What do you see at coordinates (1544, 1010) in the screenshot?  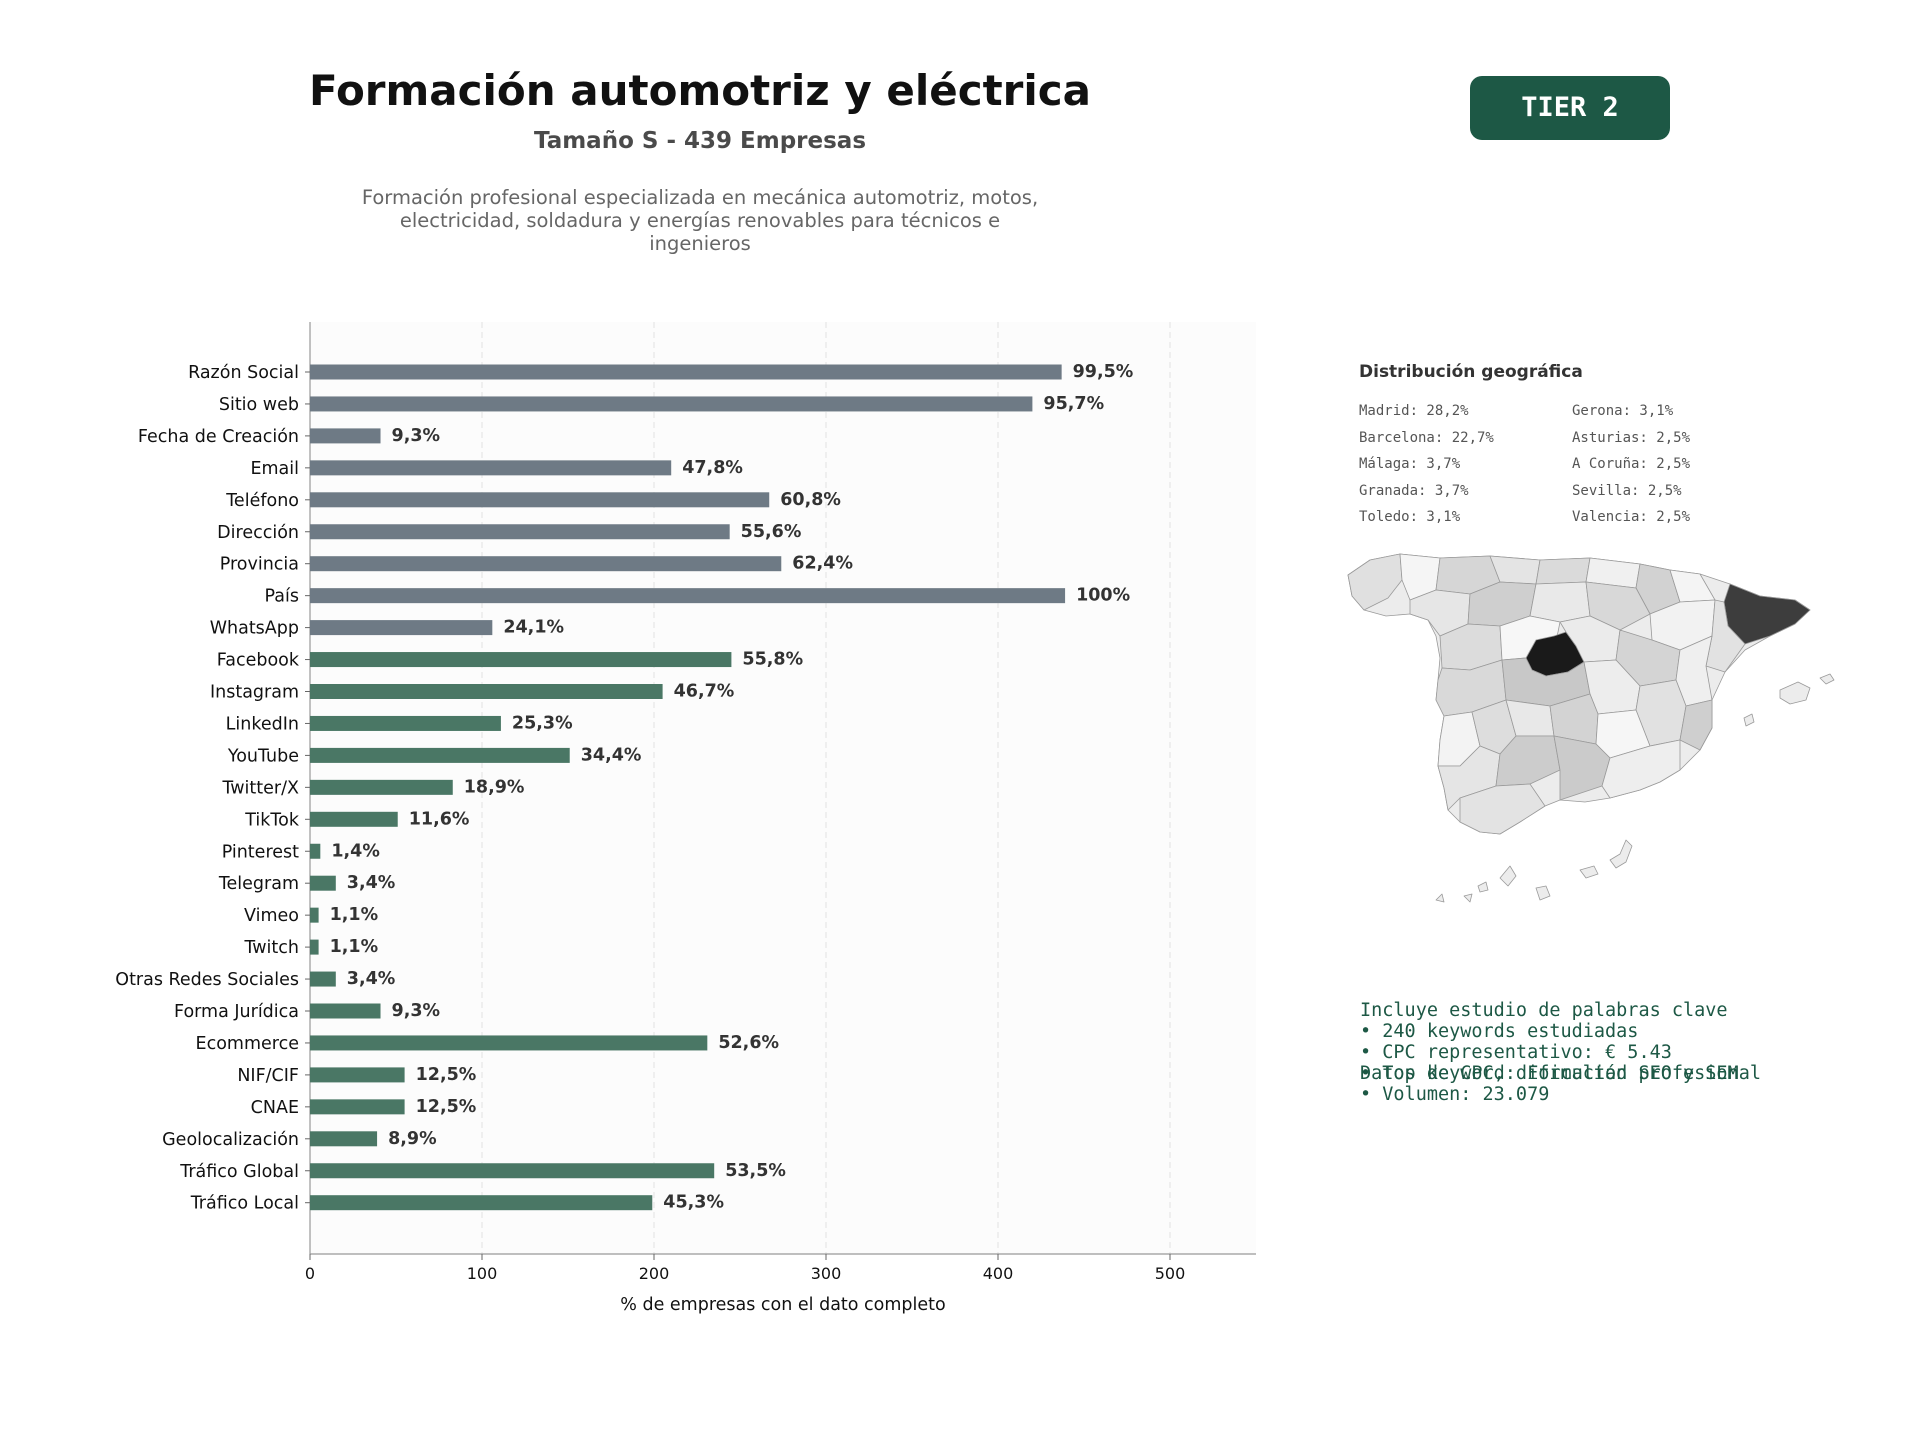 I see `keywords-intro-line: Incluye estudio de palabras clave` at bounding box center [1544, 1010].